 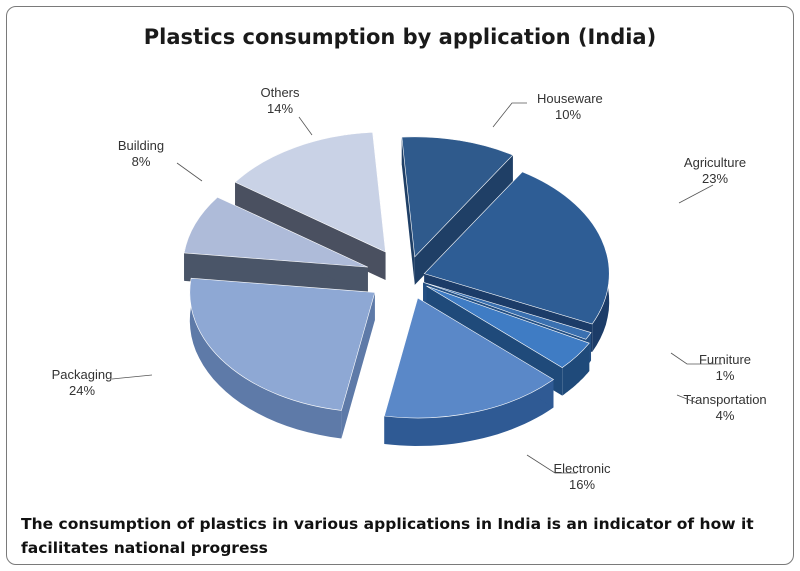 I want to click on label-value-furniture: 1%, so click(x=725, y=375).